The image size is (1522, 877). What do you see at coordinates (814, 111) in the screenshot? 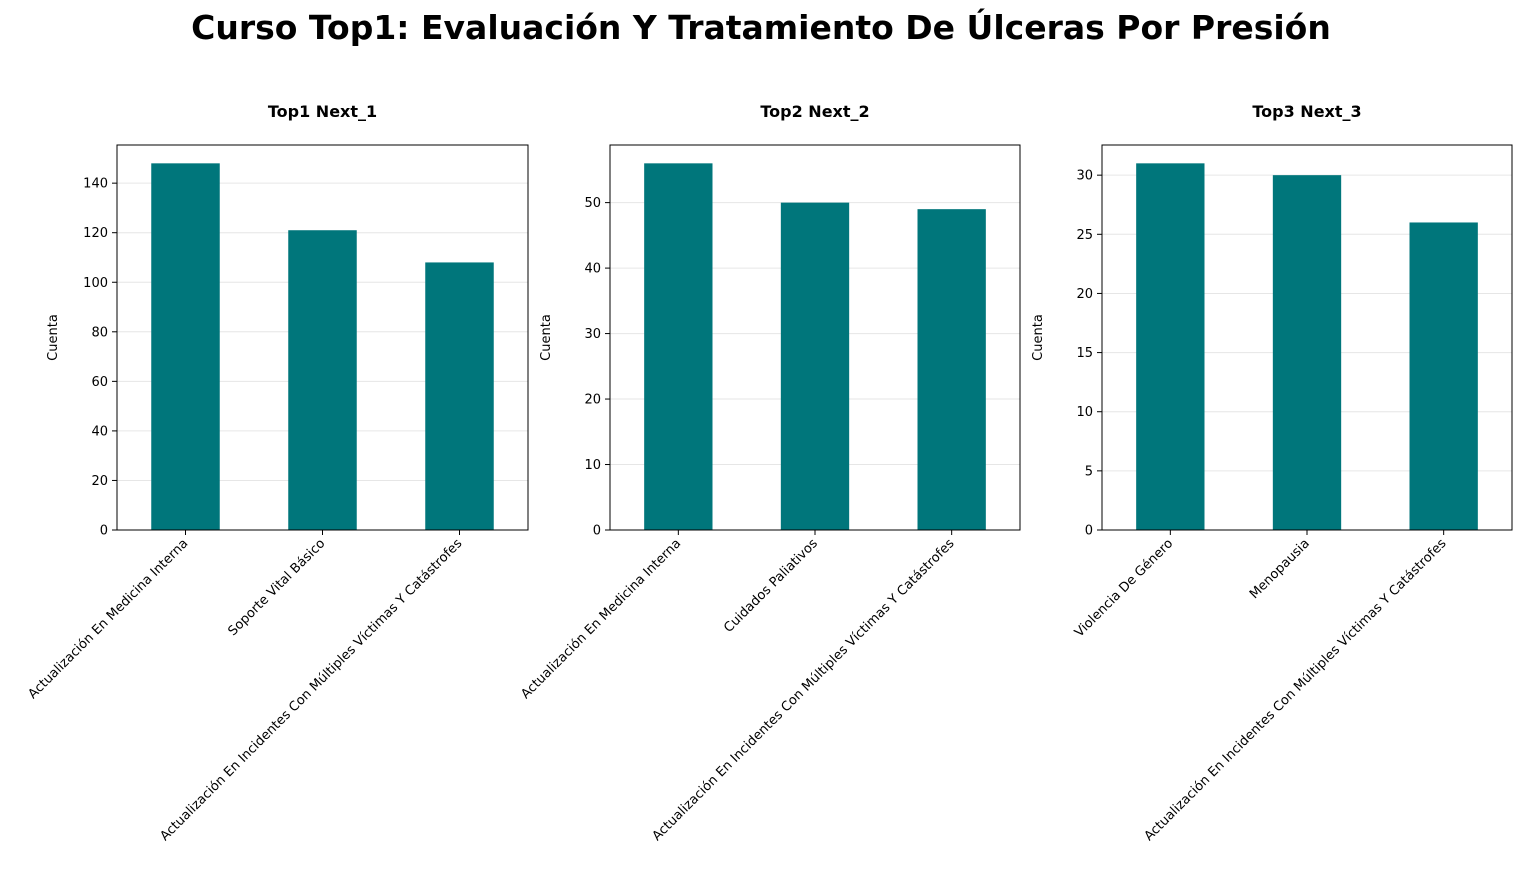
I see `subplot-title: Top2 Next_2` at bounding box center [814, 111].